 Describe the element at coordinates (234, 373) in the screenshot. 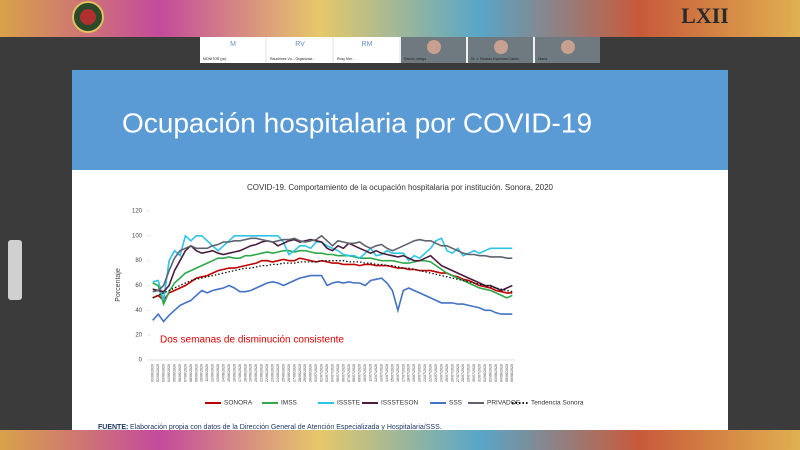

I see `x-tick-label: 16/06/2020` at that location.